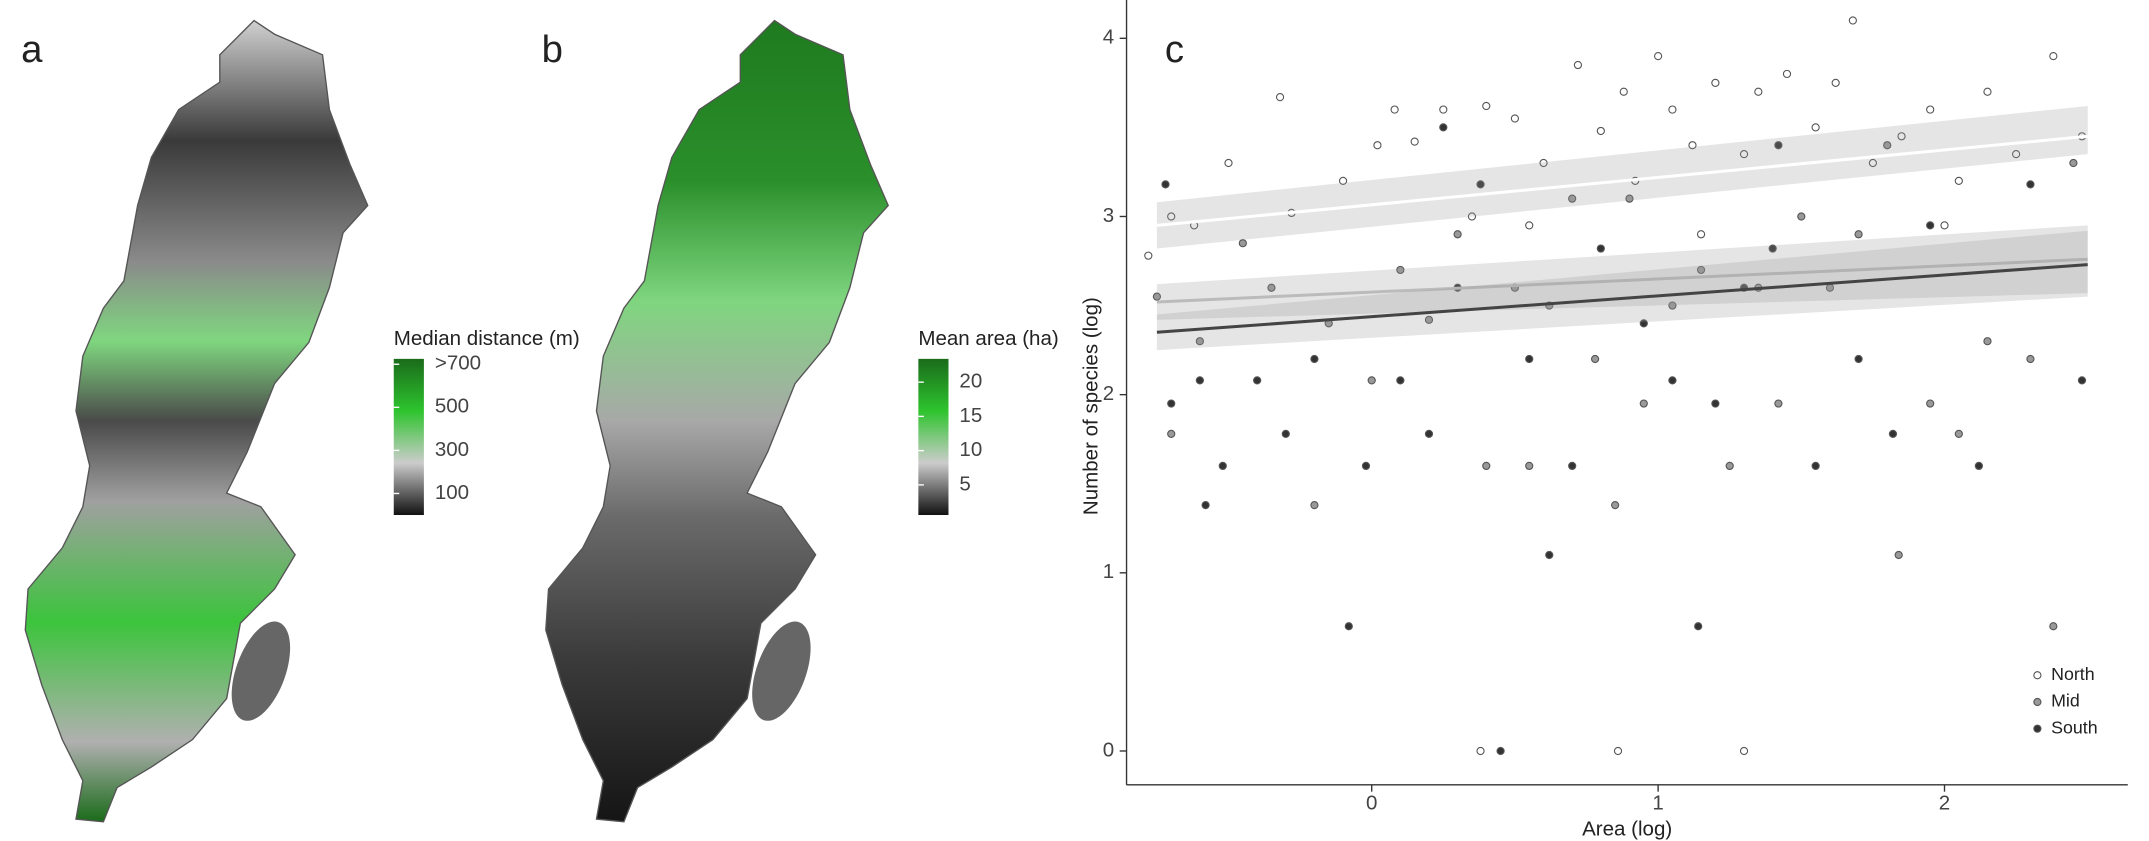 The height and width of the screenshot is (841, 2149). Describe the element at coordinates (1108, 393) in the screenshot. I see `y-tick-label: 2` at that location.